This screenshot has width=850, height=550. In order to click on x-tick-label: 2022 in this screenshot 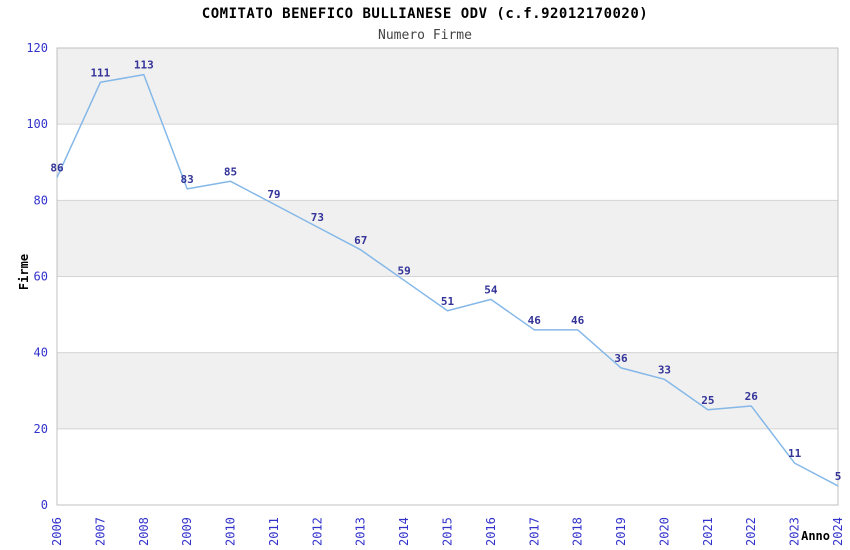, I will do `click(751, 531)`.